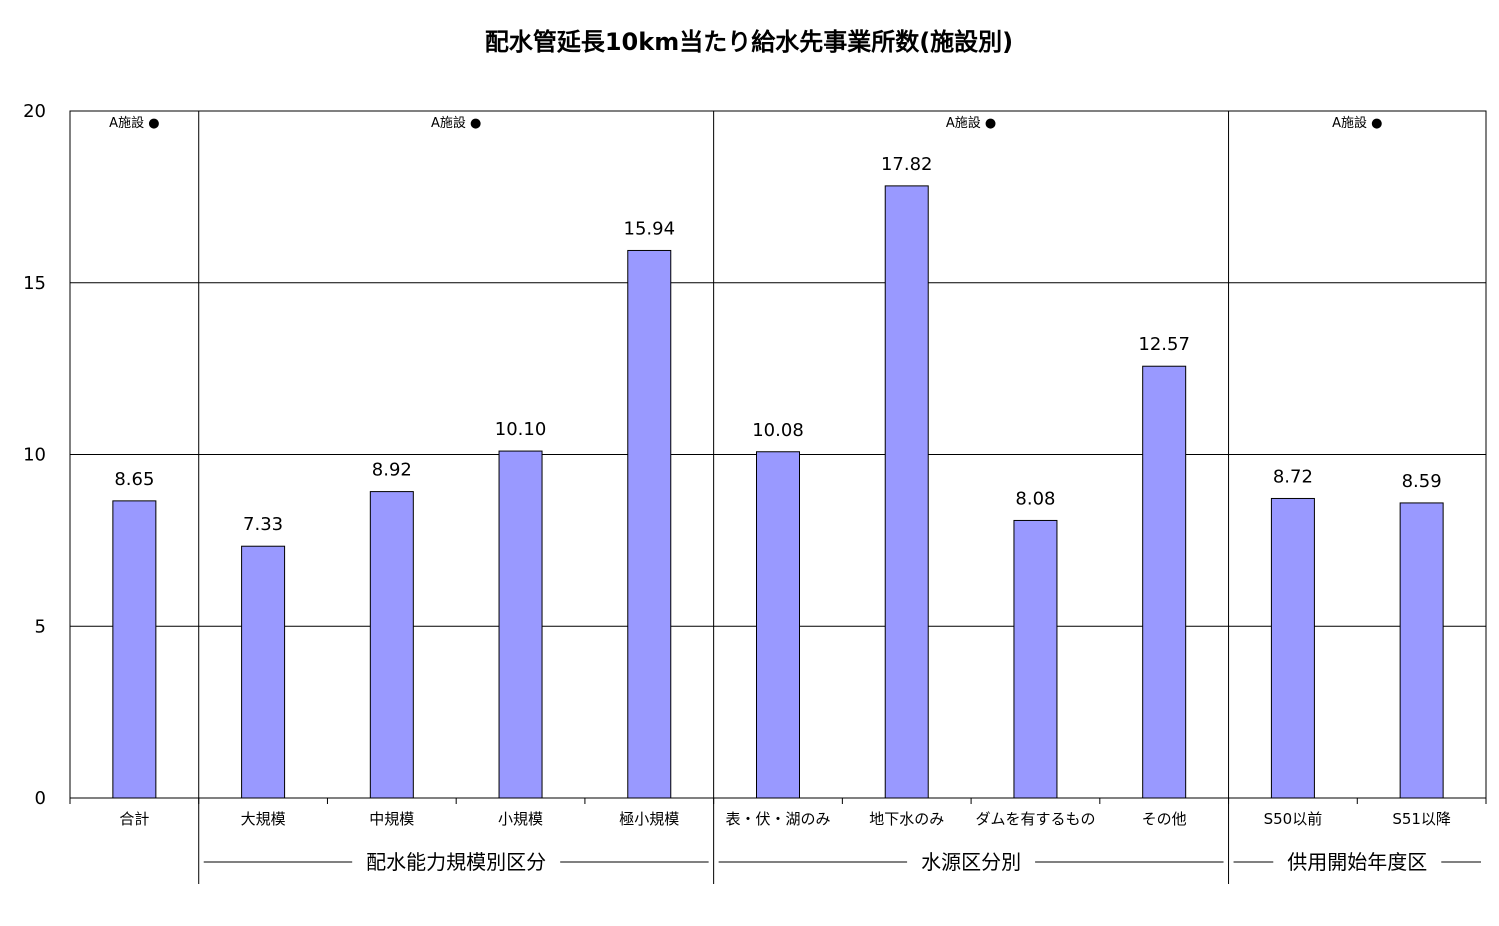  I want to click on group-label: 配水能力規模別区分, so click(456, 862).